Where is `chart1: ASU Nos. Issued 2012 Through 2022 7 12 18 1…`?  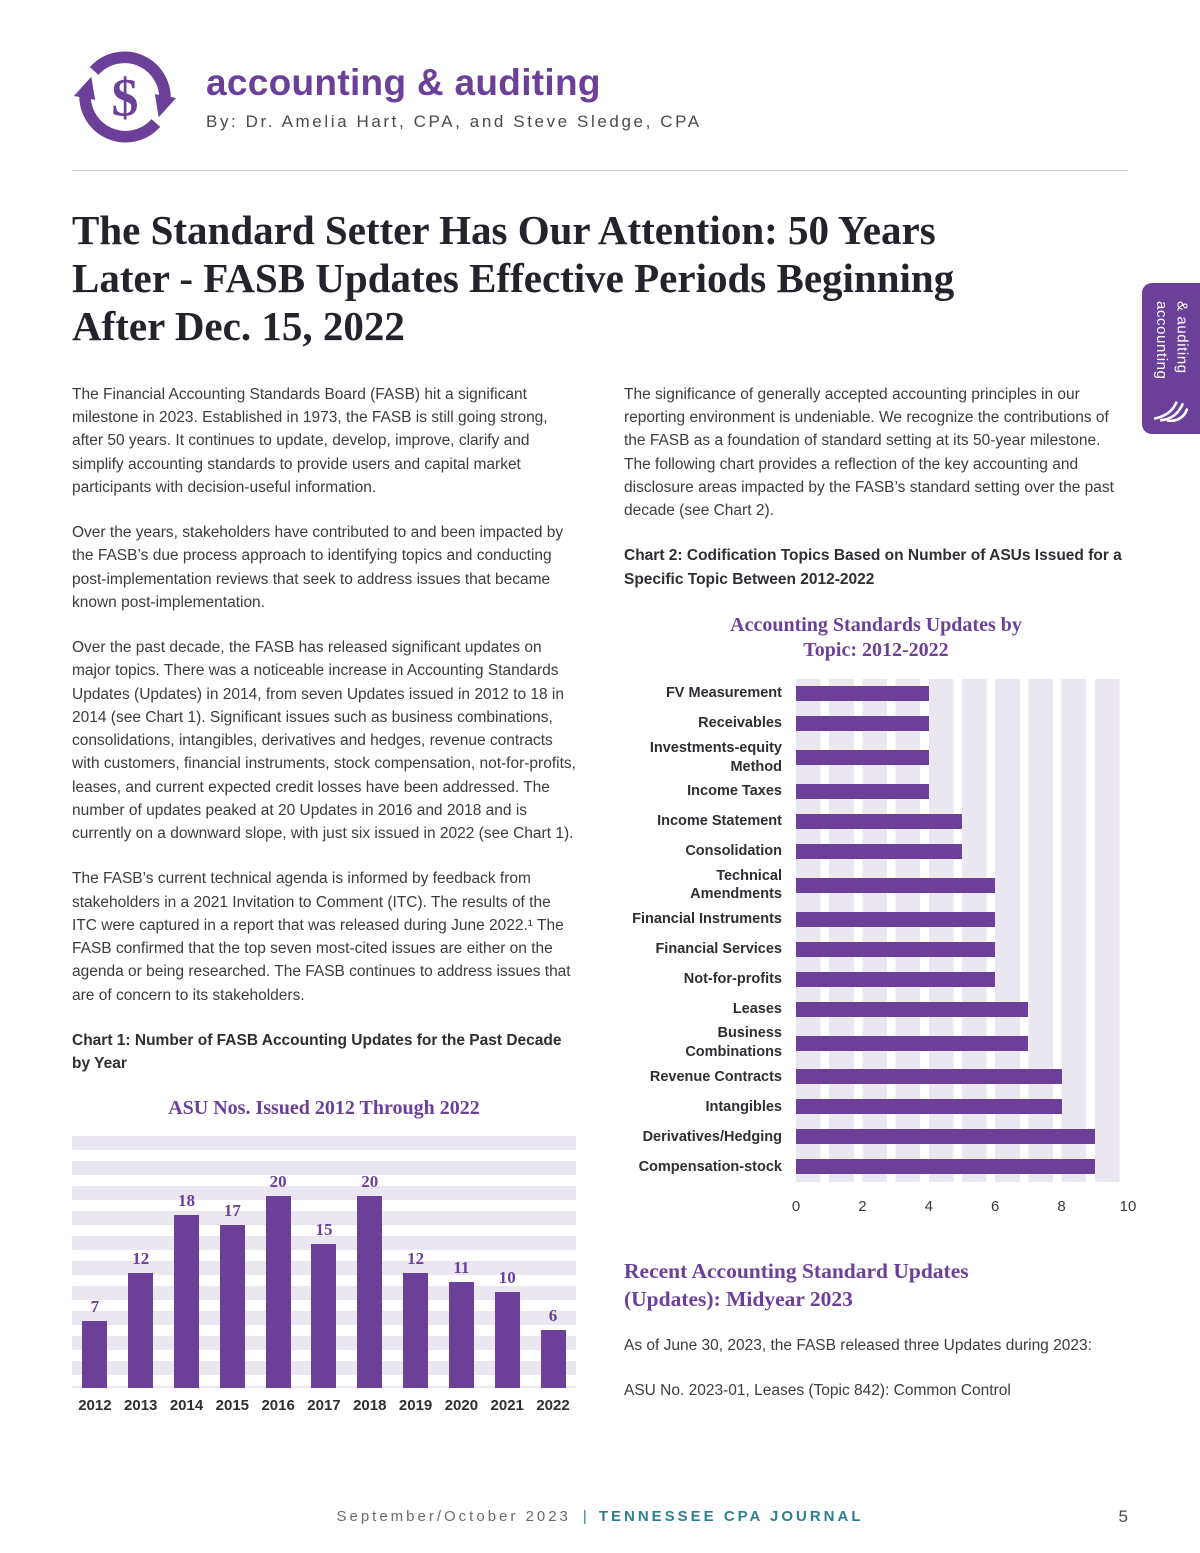 chart1: ASU Nos. Issued 2012 Through 2022 7 12 18 1… is located at coordinates (324, 1255).